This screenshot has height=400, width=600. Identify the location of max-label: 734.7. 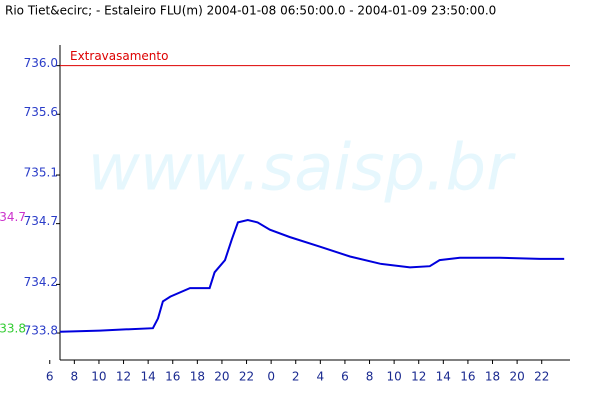
(13, 217).